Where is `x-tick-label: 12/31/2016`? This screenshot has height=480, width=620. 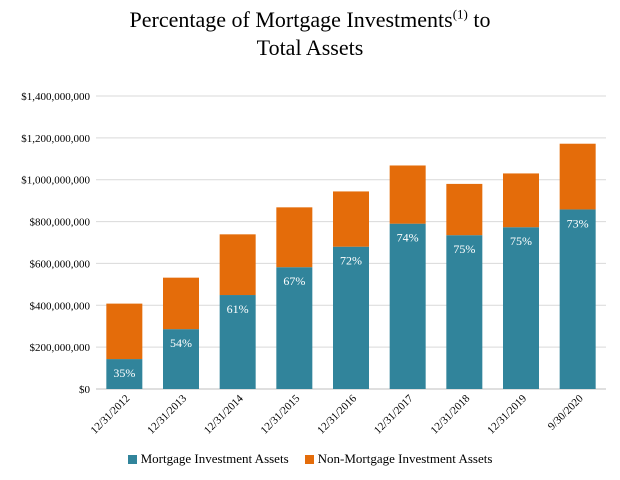
x-tick-label: 12/31/2016 is located at coordinates (337, 414).